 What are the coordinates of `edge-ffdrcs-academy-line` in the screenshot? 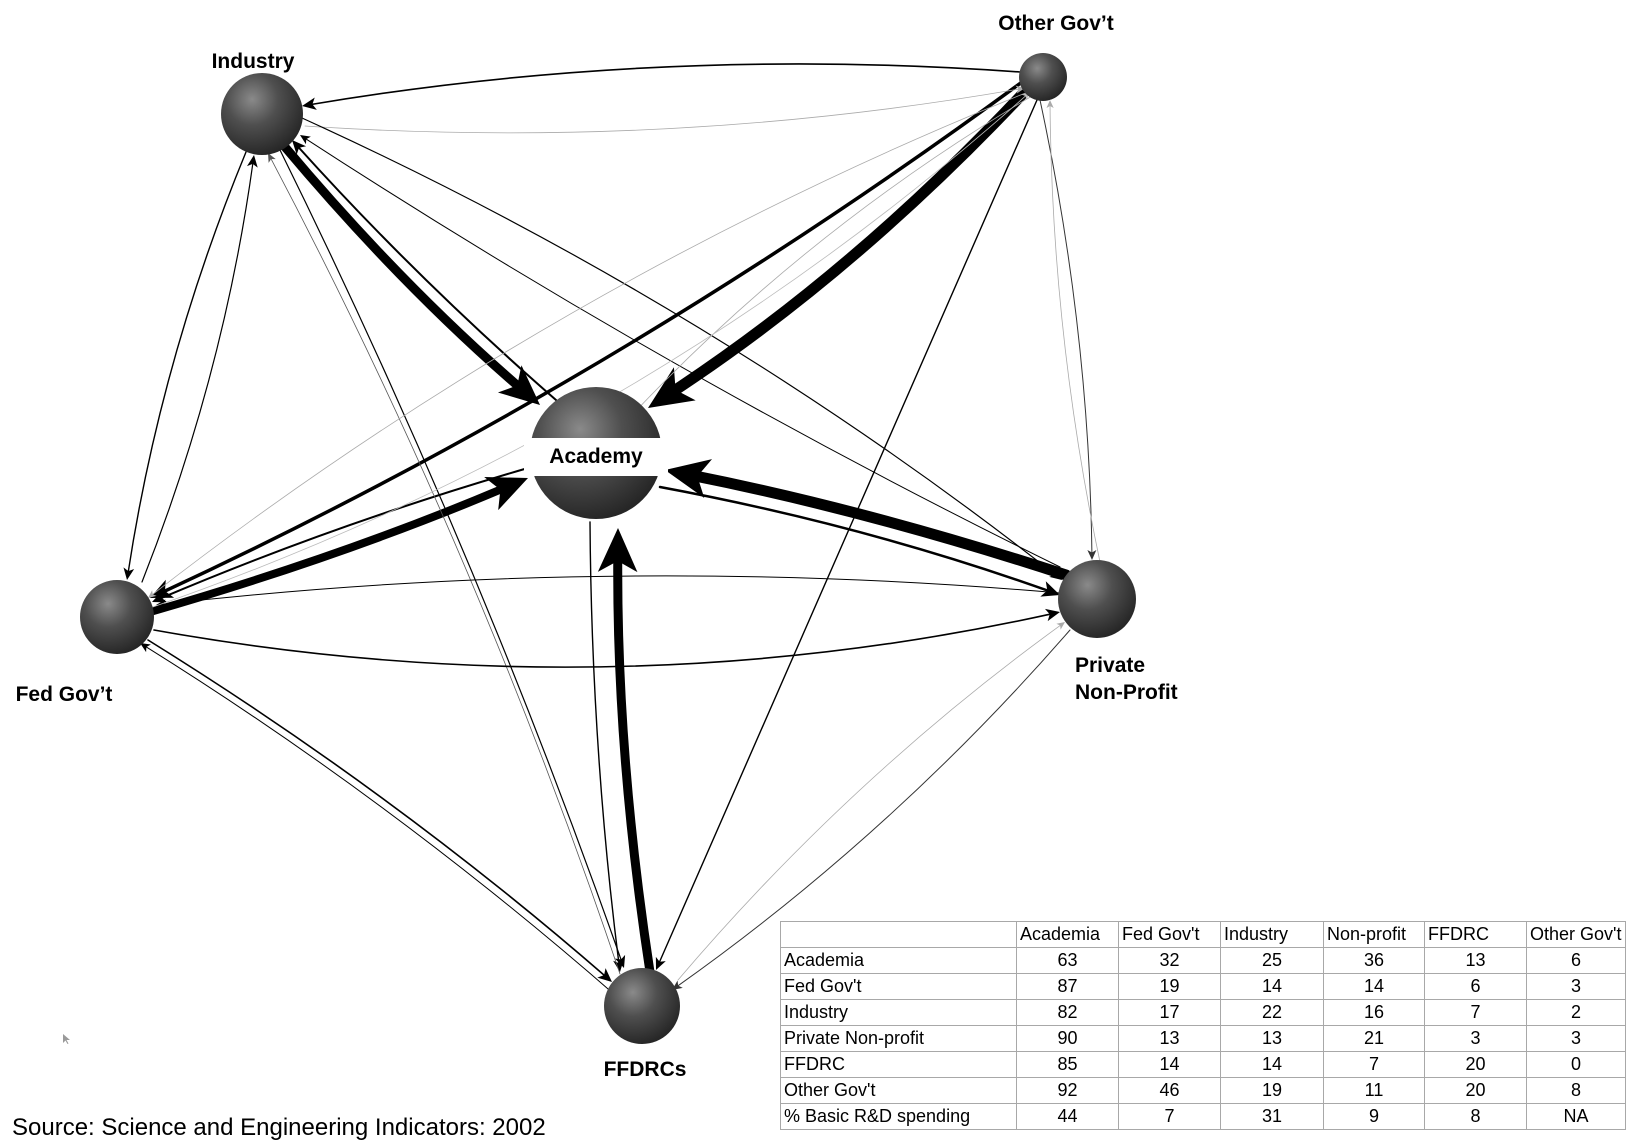 It's located at (634, 763).